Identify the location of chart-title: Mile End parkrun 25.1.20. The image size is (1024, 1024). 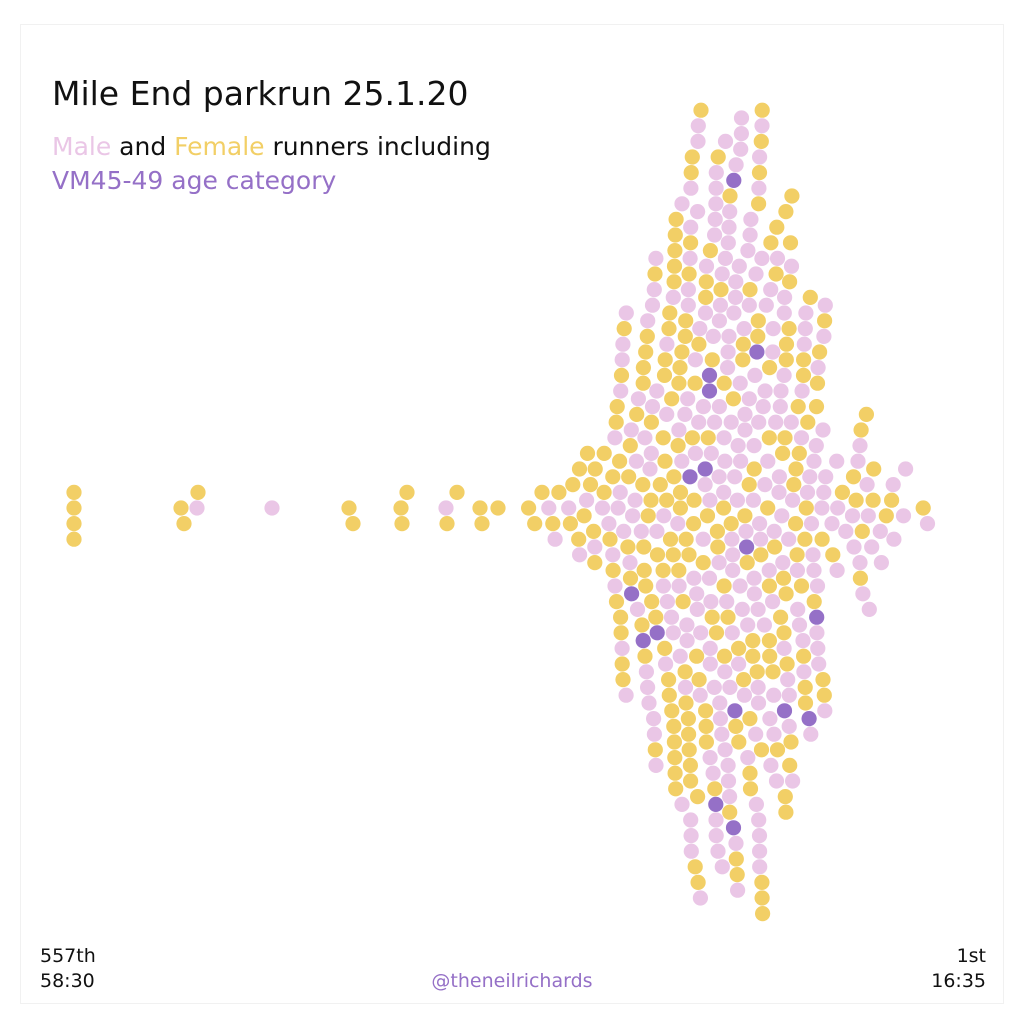
(260, 93).